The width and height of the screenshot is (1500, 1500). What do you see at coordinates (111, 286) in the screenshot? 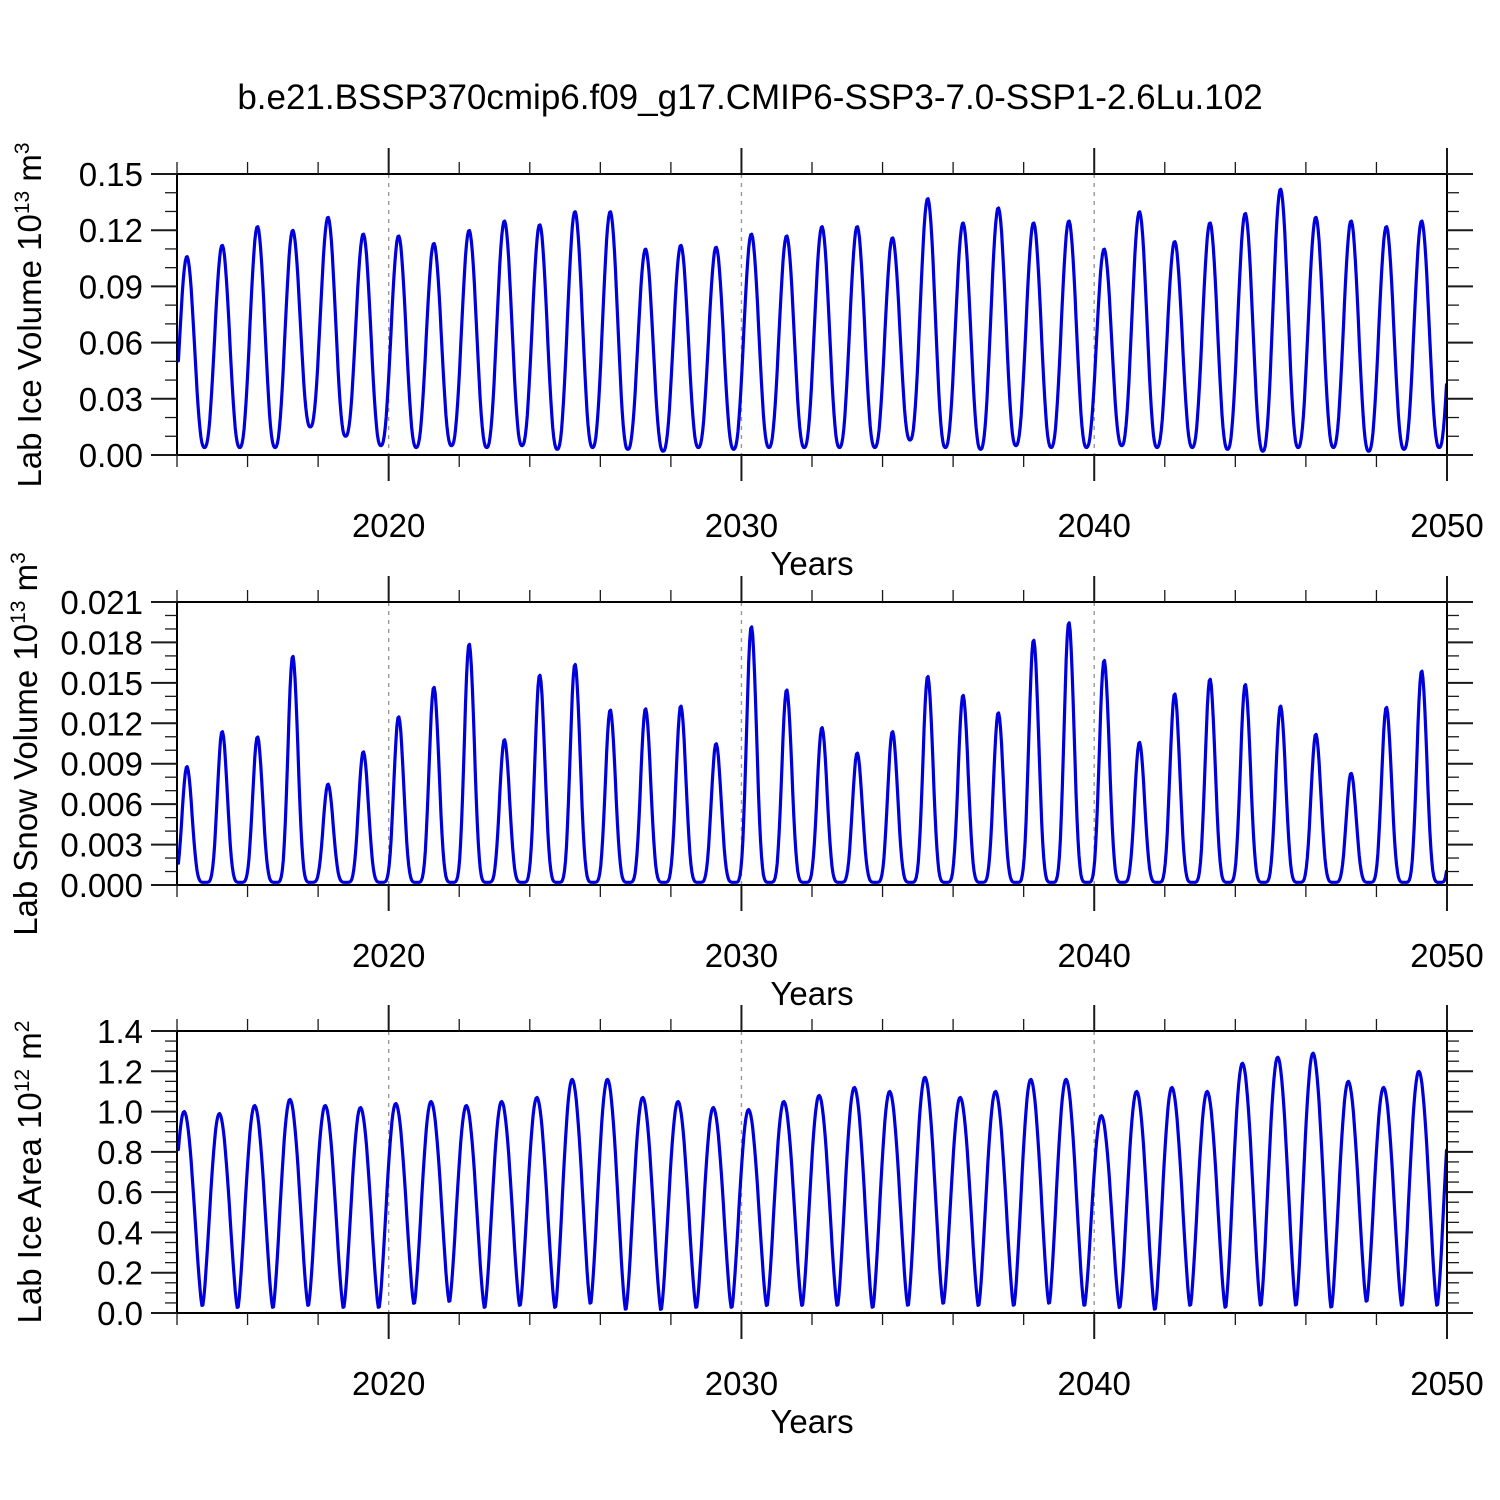
I see `y-tick-label: 0.09` at bounding box center [111, 286].